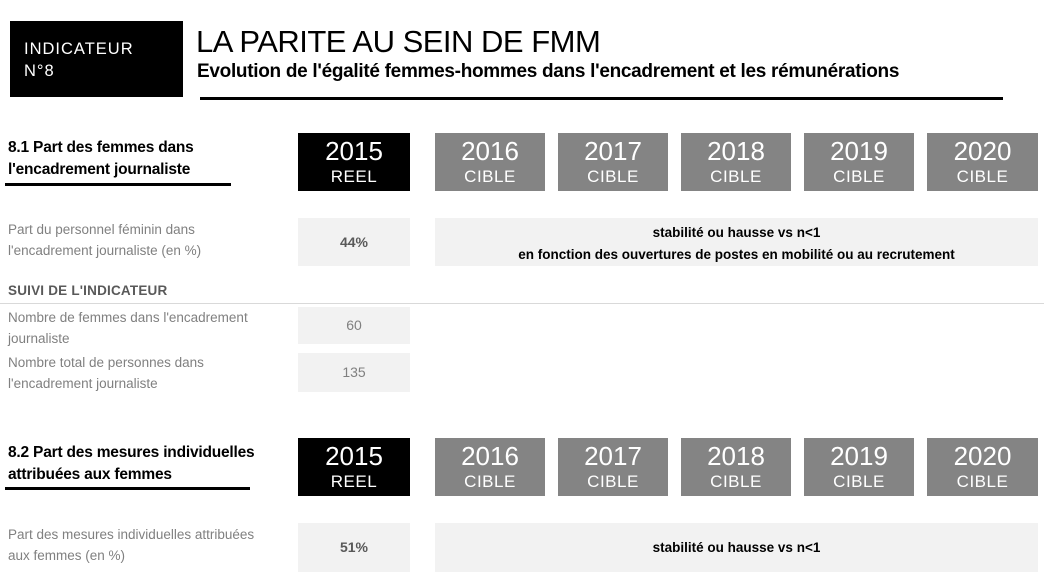 The image size is (1044, 572). What do you see at coordinates (354, 547) in the screenshot?
I see `indicator2-value-2015: 51%` at bounding box center [354, 547].